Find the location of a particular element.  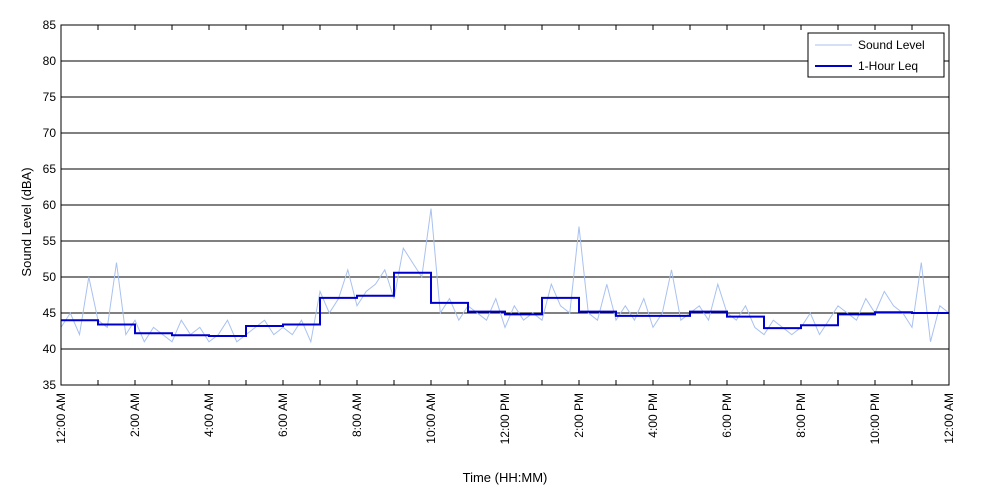

y-tick-label: 75 is located at coordinates (50, 97).